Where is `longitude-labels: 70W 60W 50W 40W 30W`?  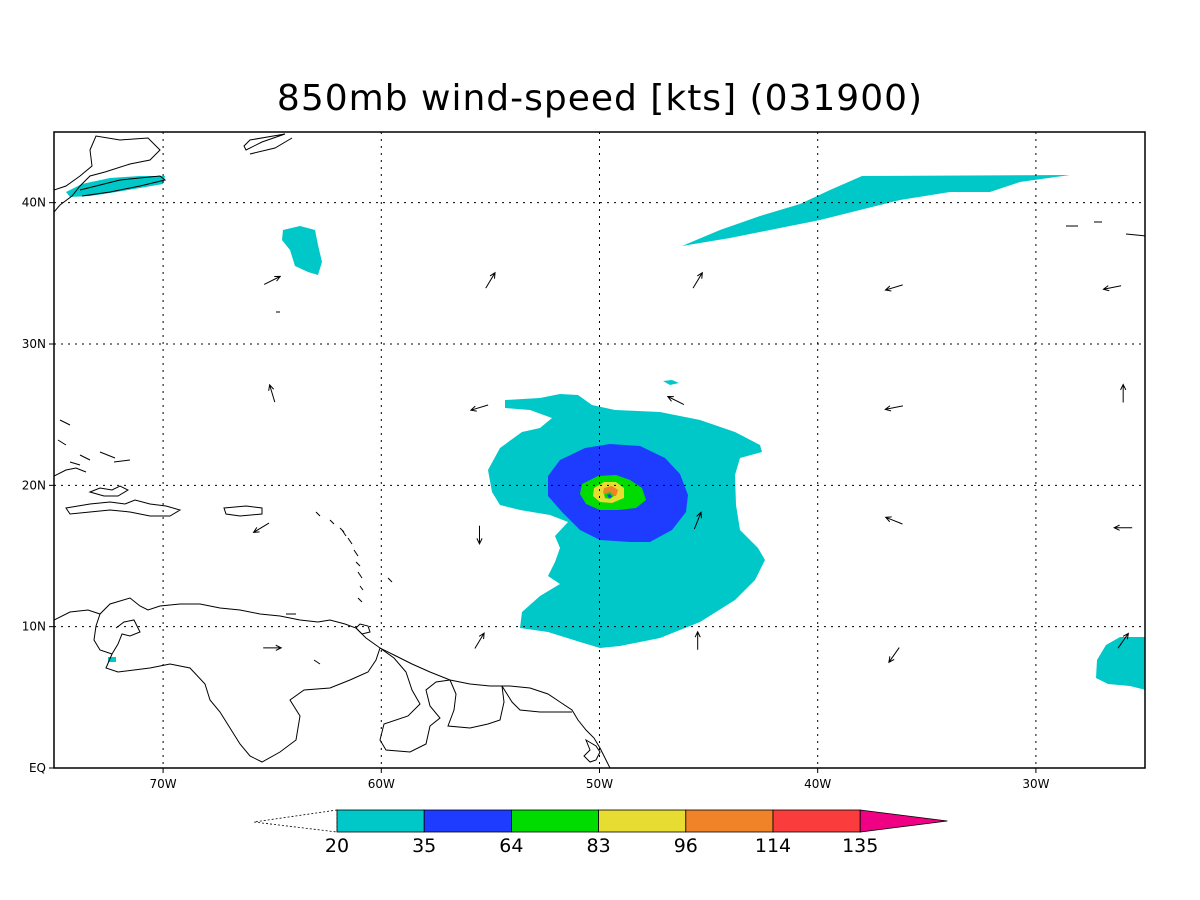 longitude-labels: 70W 60W 50W 40W 30W is located at coordinates (600, 779).